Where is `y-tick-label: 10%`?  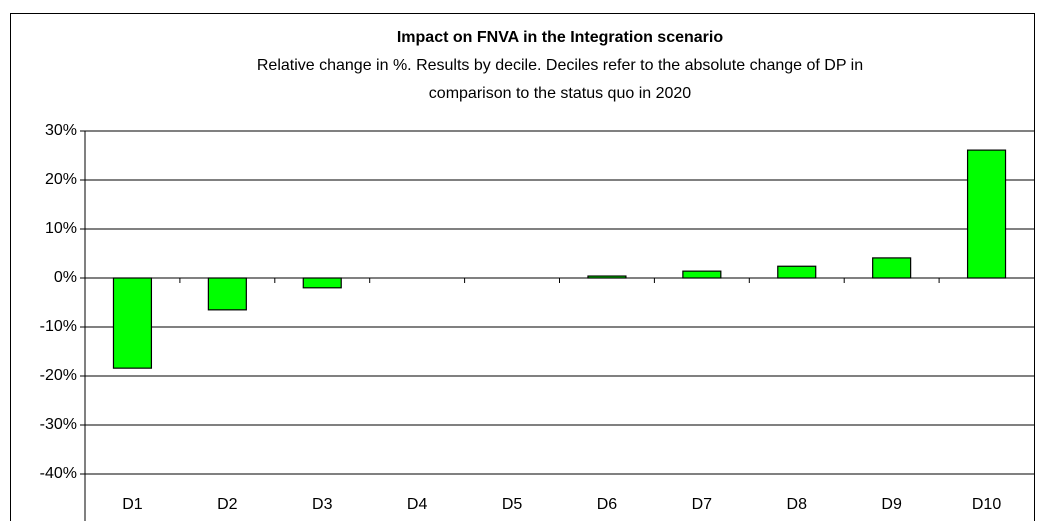 y-tick-label: 10% is located at coordinates (61, 228).